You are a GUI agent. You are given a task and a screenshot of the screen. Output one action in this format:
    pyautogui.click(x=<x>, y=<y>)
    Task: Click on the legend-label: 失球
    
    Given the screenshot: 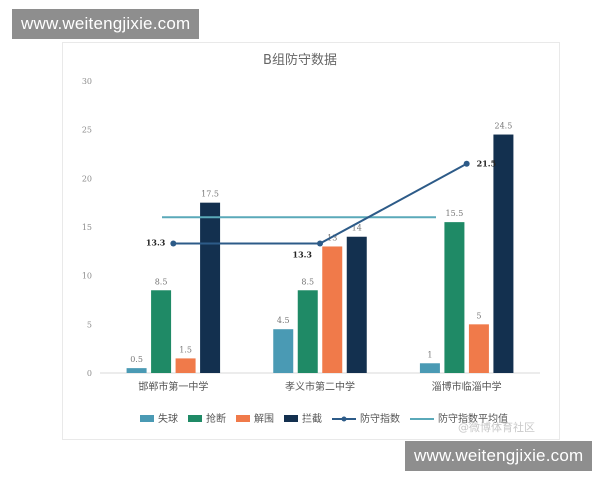 What is the action you would take?
    pyautogui.click(x=168, y=418)
    